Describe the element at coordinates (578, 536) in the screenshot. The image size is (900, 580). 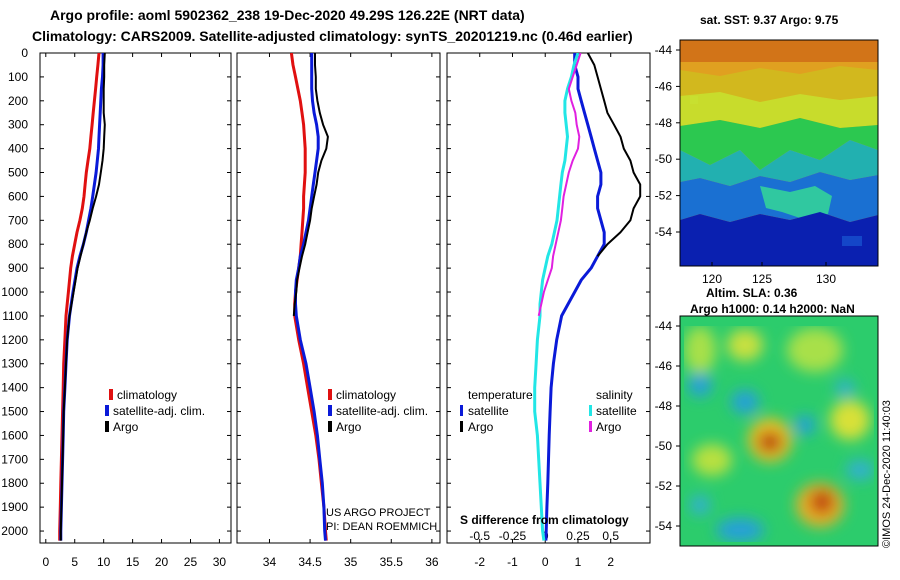
I see `x-tick-label-salinity: 0.25` at that location.